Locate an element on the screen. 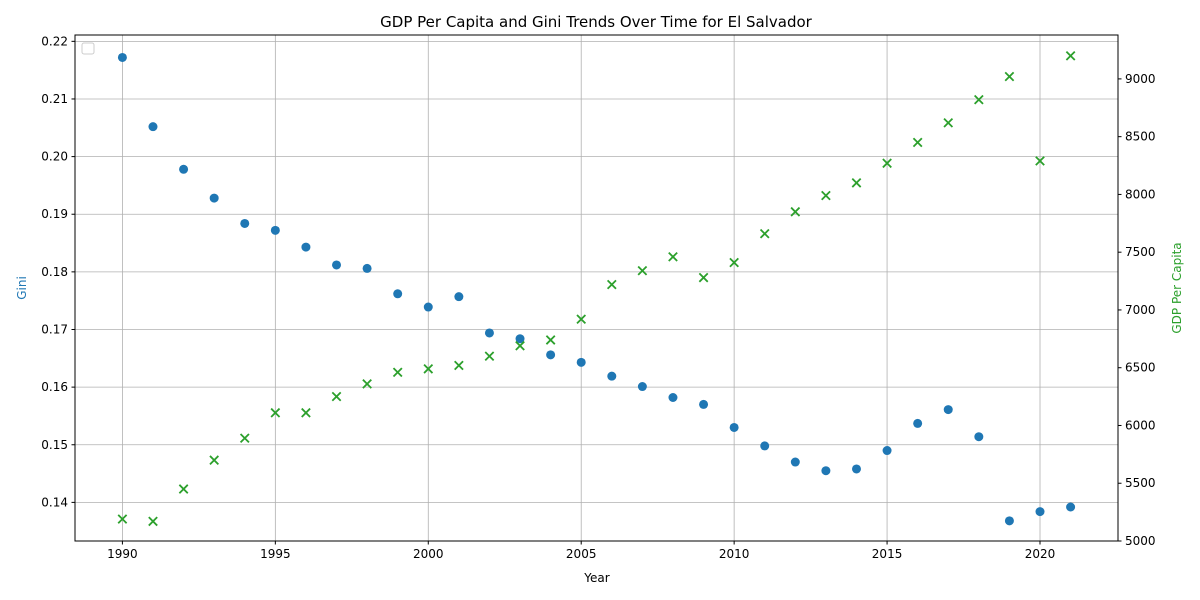 The height and width of the screenshot is (600, 1200). left-y-tick-label: 0.21 is located at coordinates (54, 99).